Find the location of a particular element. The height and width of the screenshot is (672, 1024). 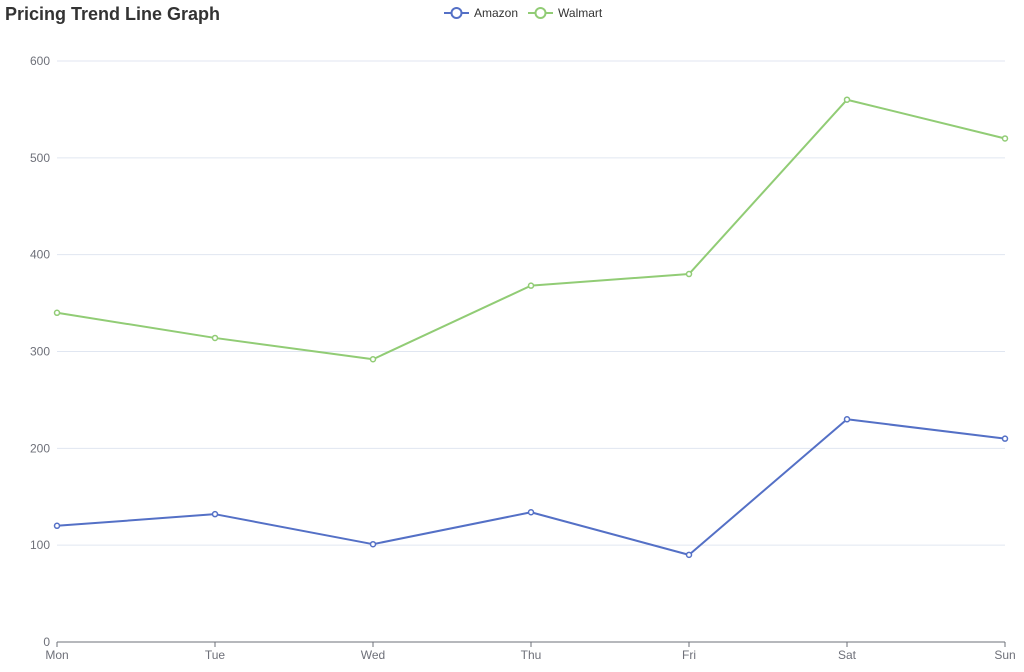

y-tick-label-300: 300 is located at coordinates (40, 352).